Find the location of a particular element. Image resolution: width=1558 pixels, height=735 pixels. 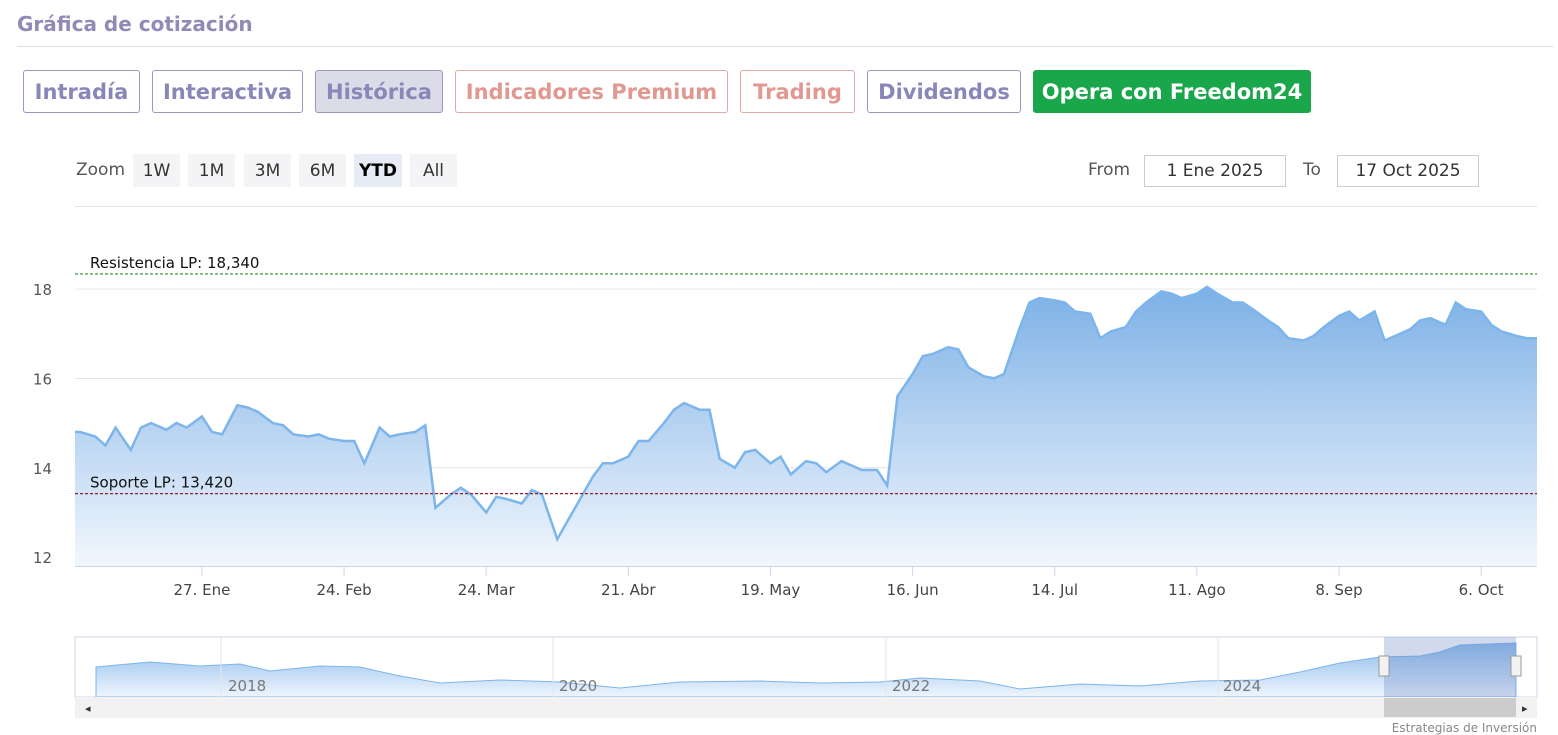

x-tick-label: 21. Abr is located at coordinates (628, 590).